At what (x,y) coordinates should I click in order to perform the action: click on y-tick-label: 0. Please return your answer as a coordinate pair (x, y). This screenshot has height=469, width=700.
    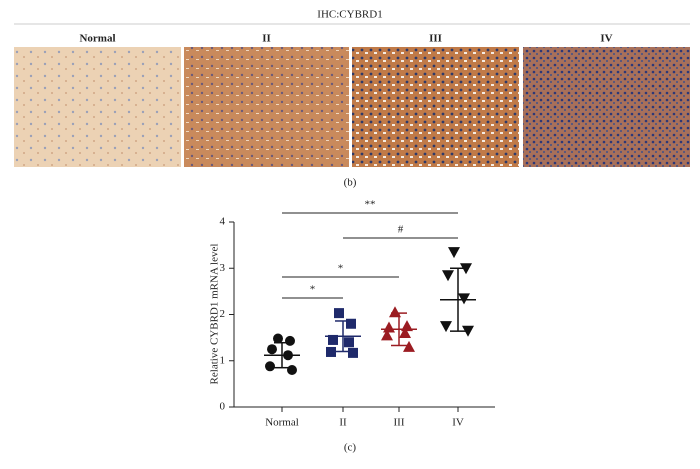
    Looking at the image, I should click on (223, 407).